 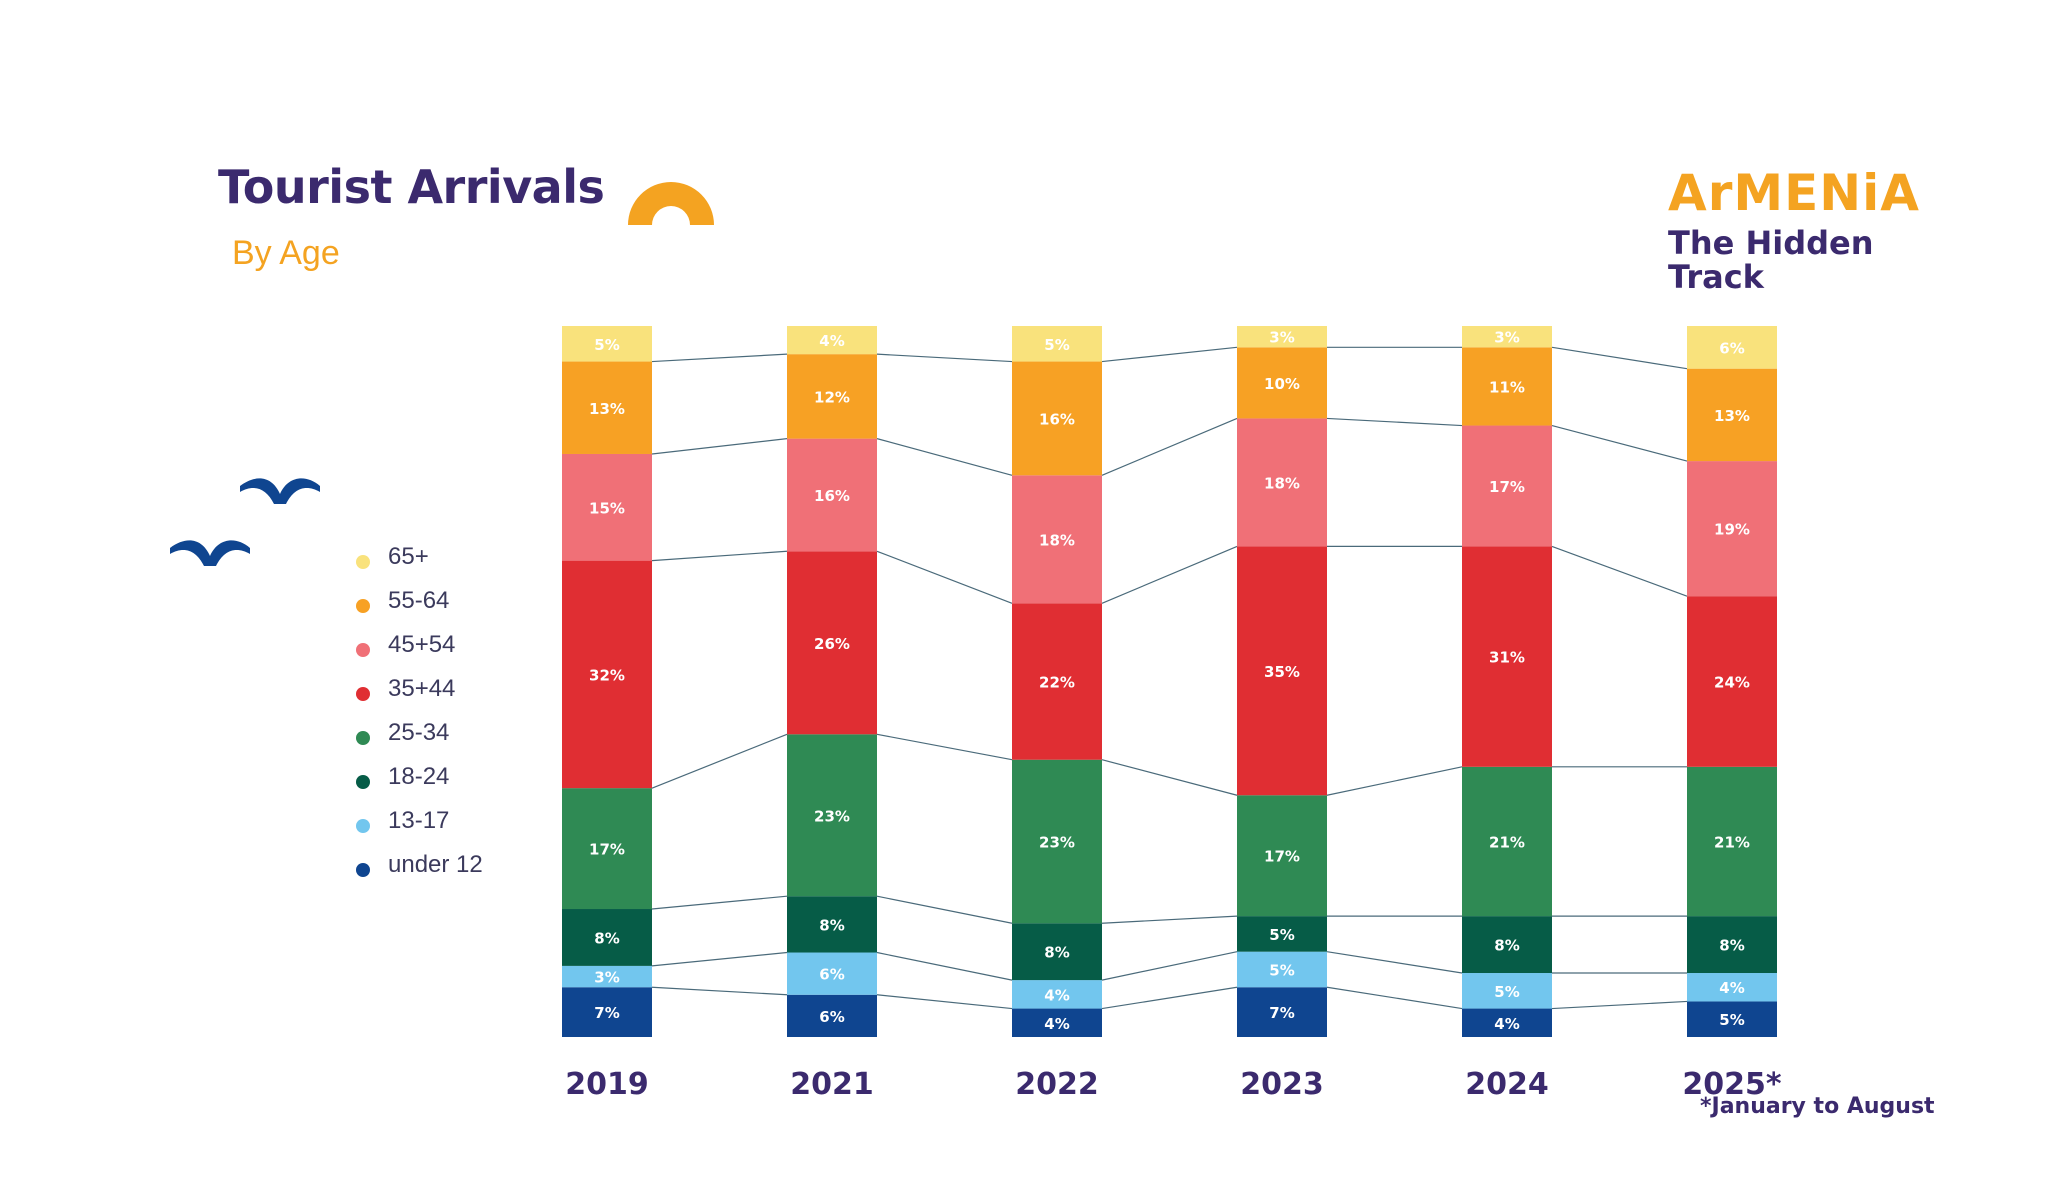 What do you see at coordinates (1794, 193) in the screenshot?
I see `armenia-logo-wordmark: ArMENiA` at bounding box center [1794, 193].